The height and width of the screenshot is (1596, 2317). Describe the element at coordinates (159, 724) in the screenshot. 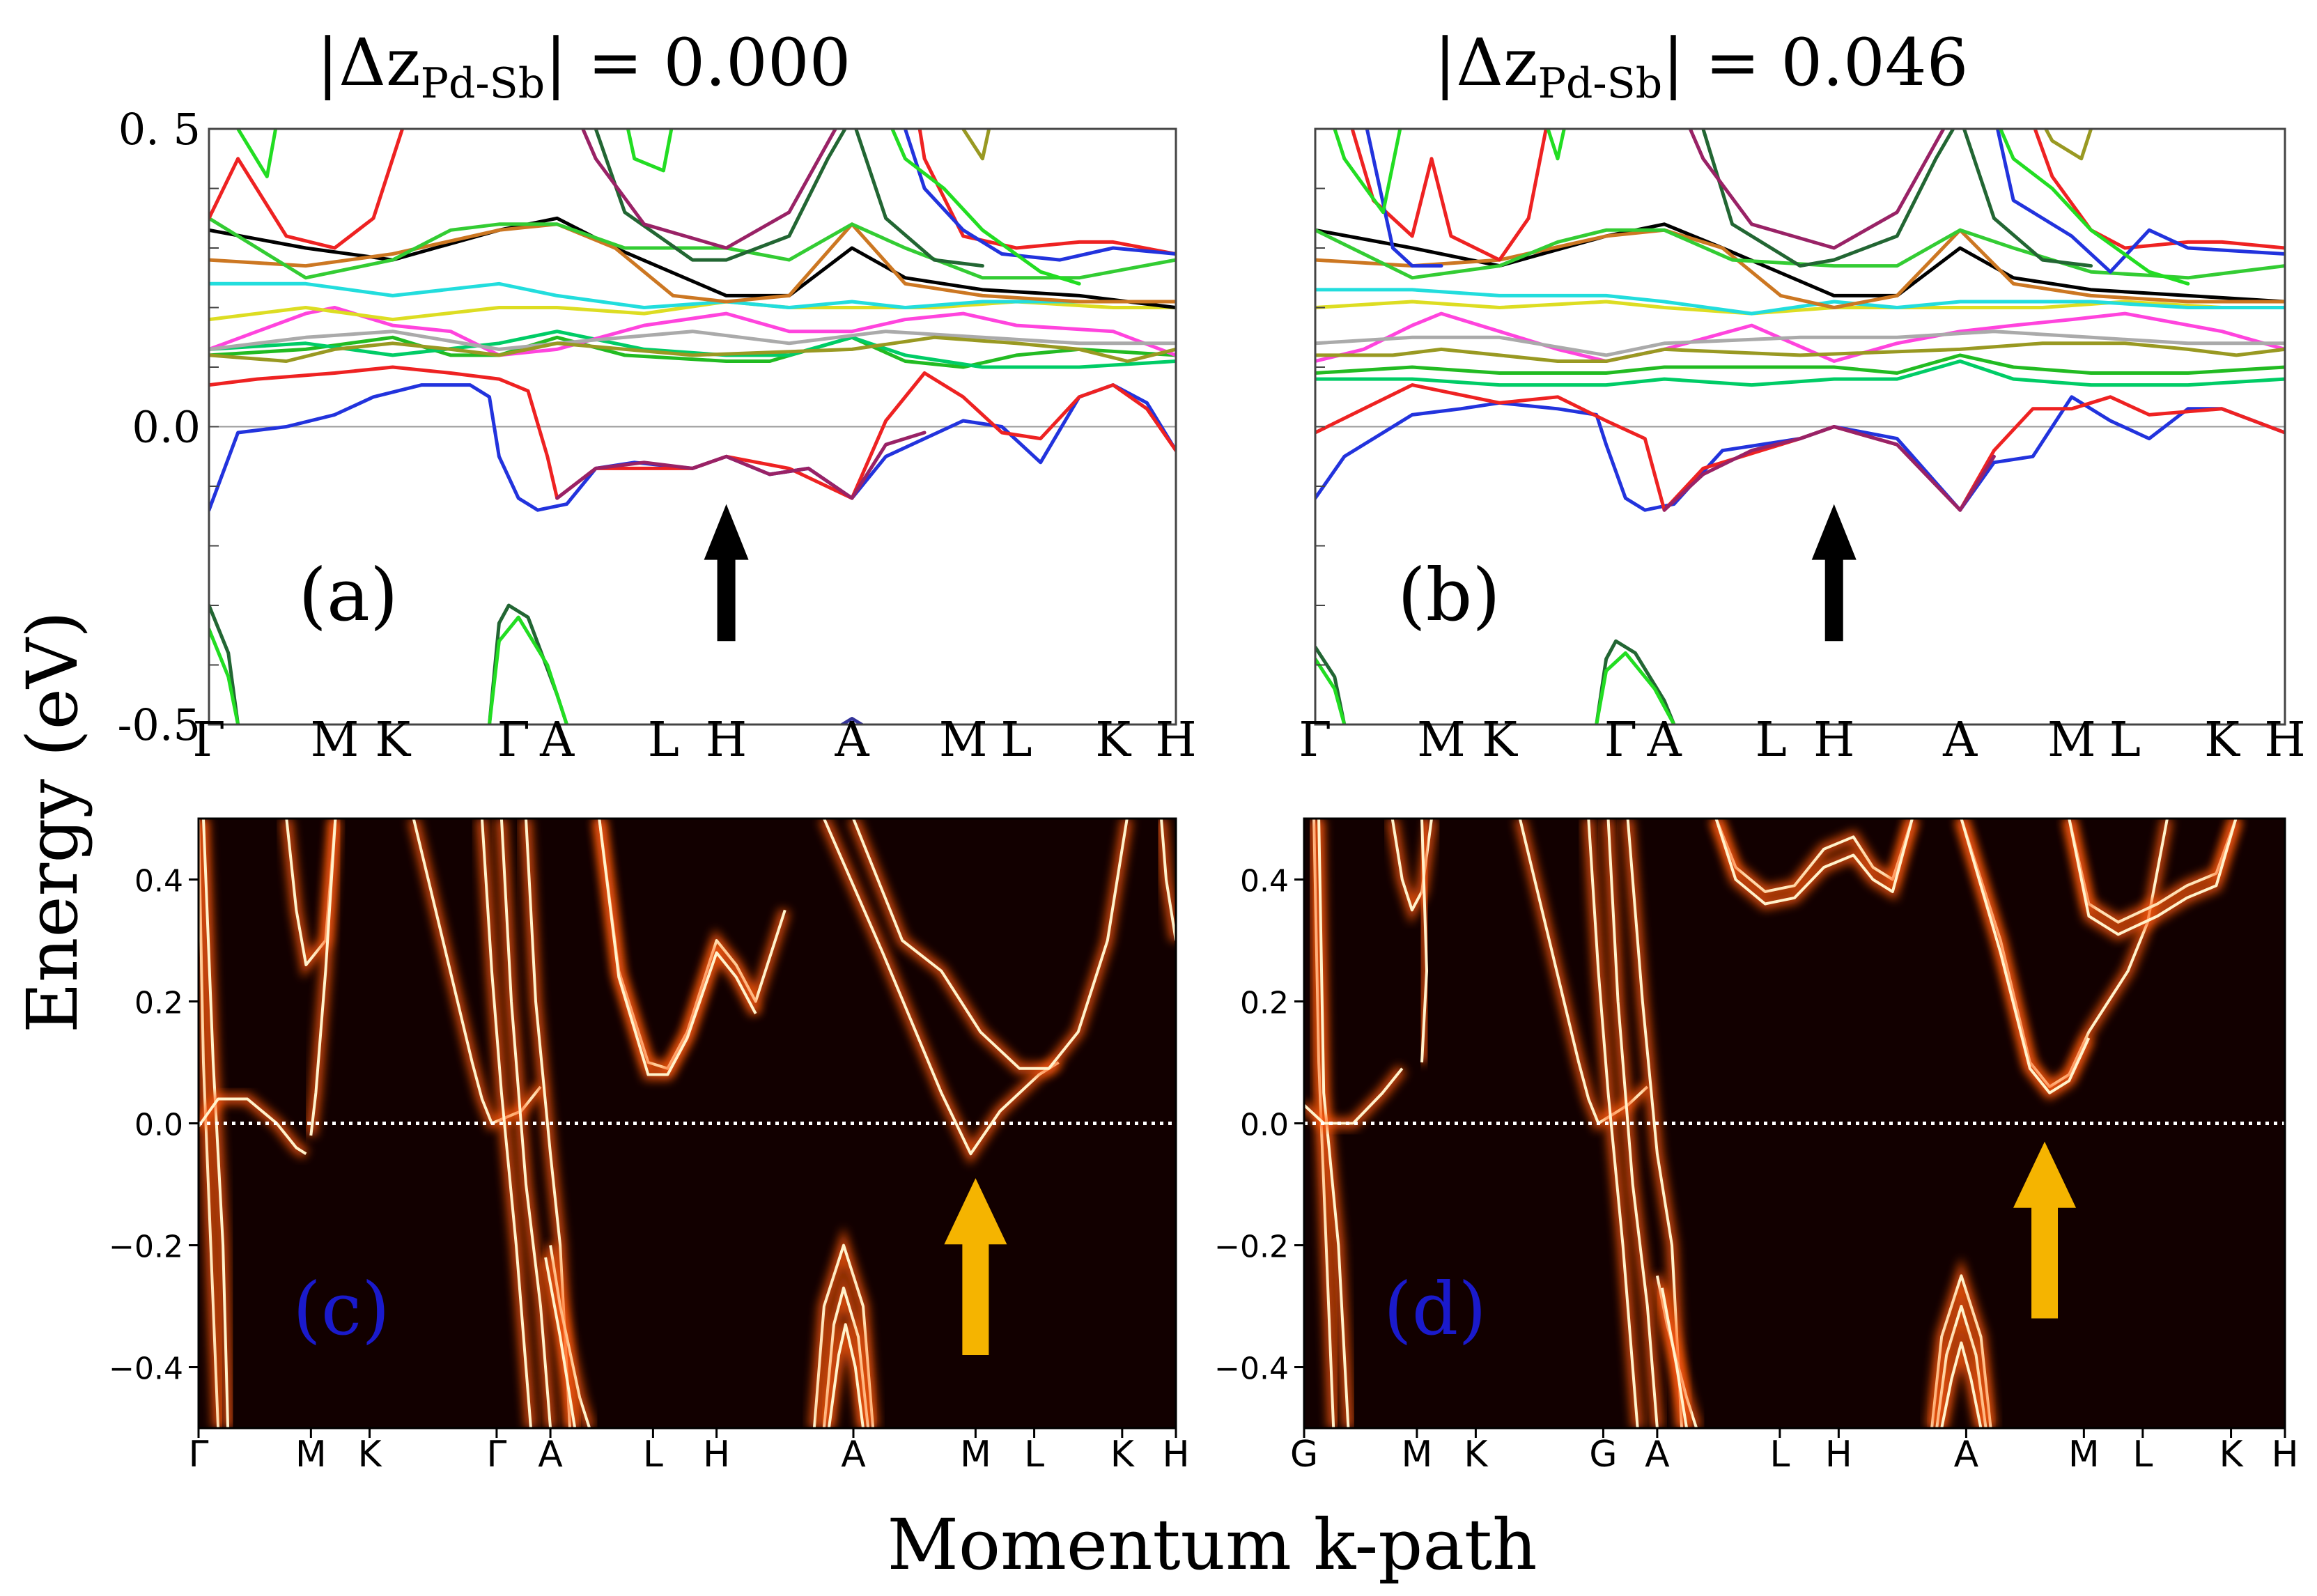

I see `y-tick-label: -0.5` at that location.